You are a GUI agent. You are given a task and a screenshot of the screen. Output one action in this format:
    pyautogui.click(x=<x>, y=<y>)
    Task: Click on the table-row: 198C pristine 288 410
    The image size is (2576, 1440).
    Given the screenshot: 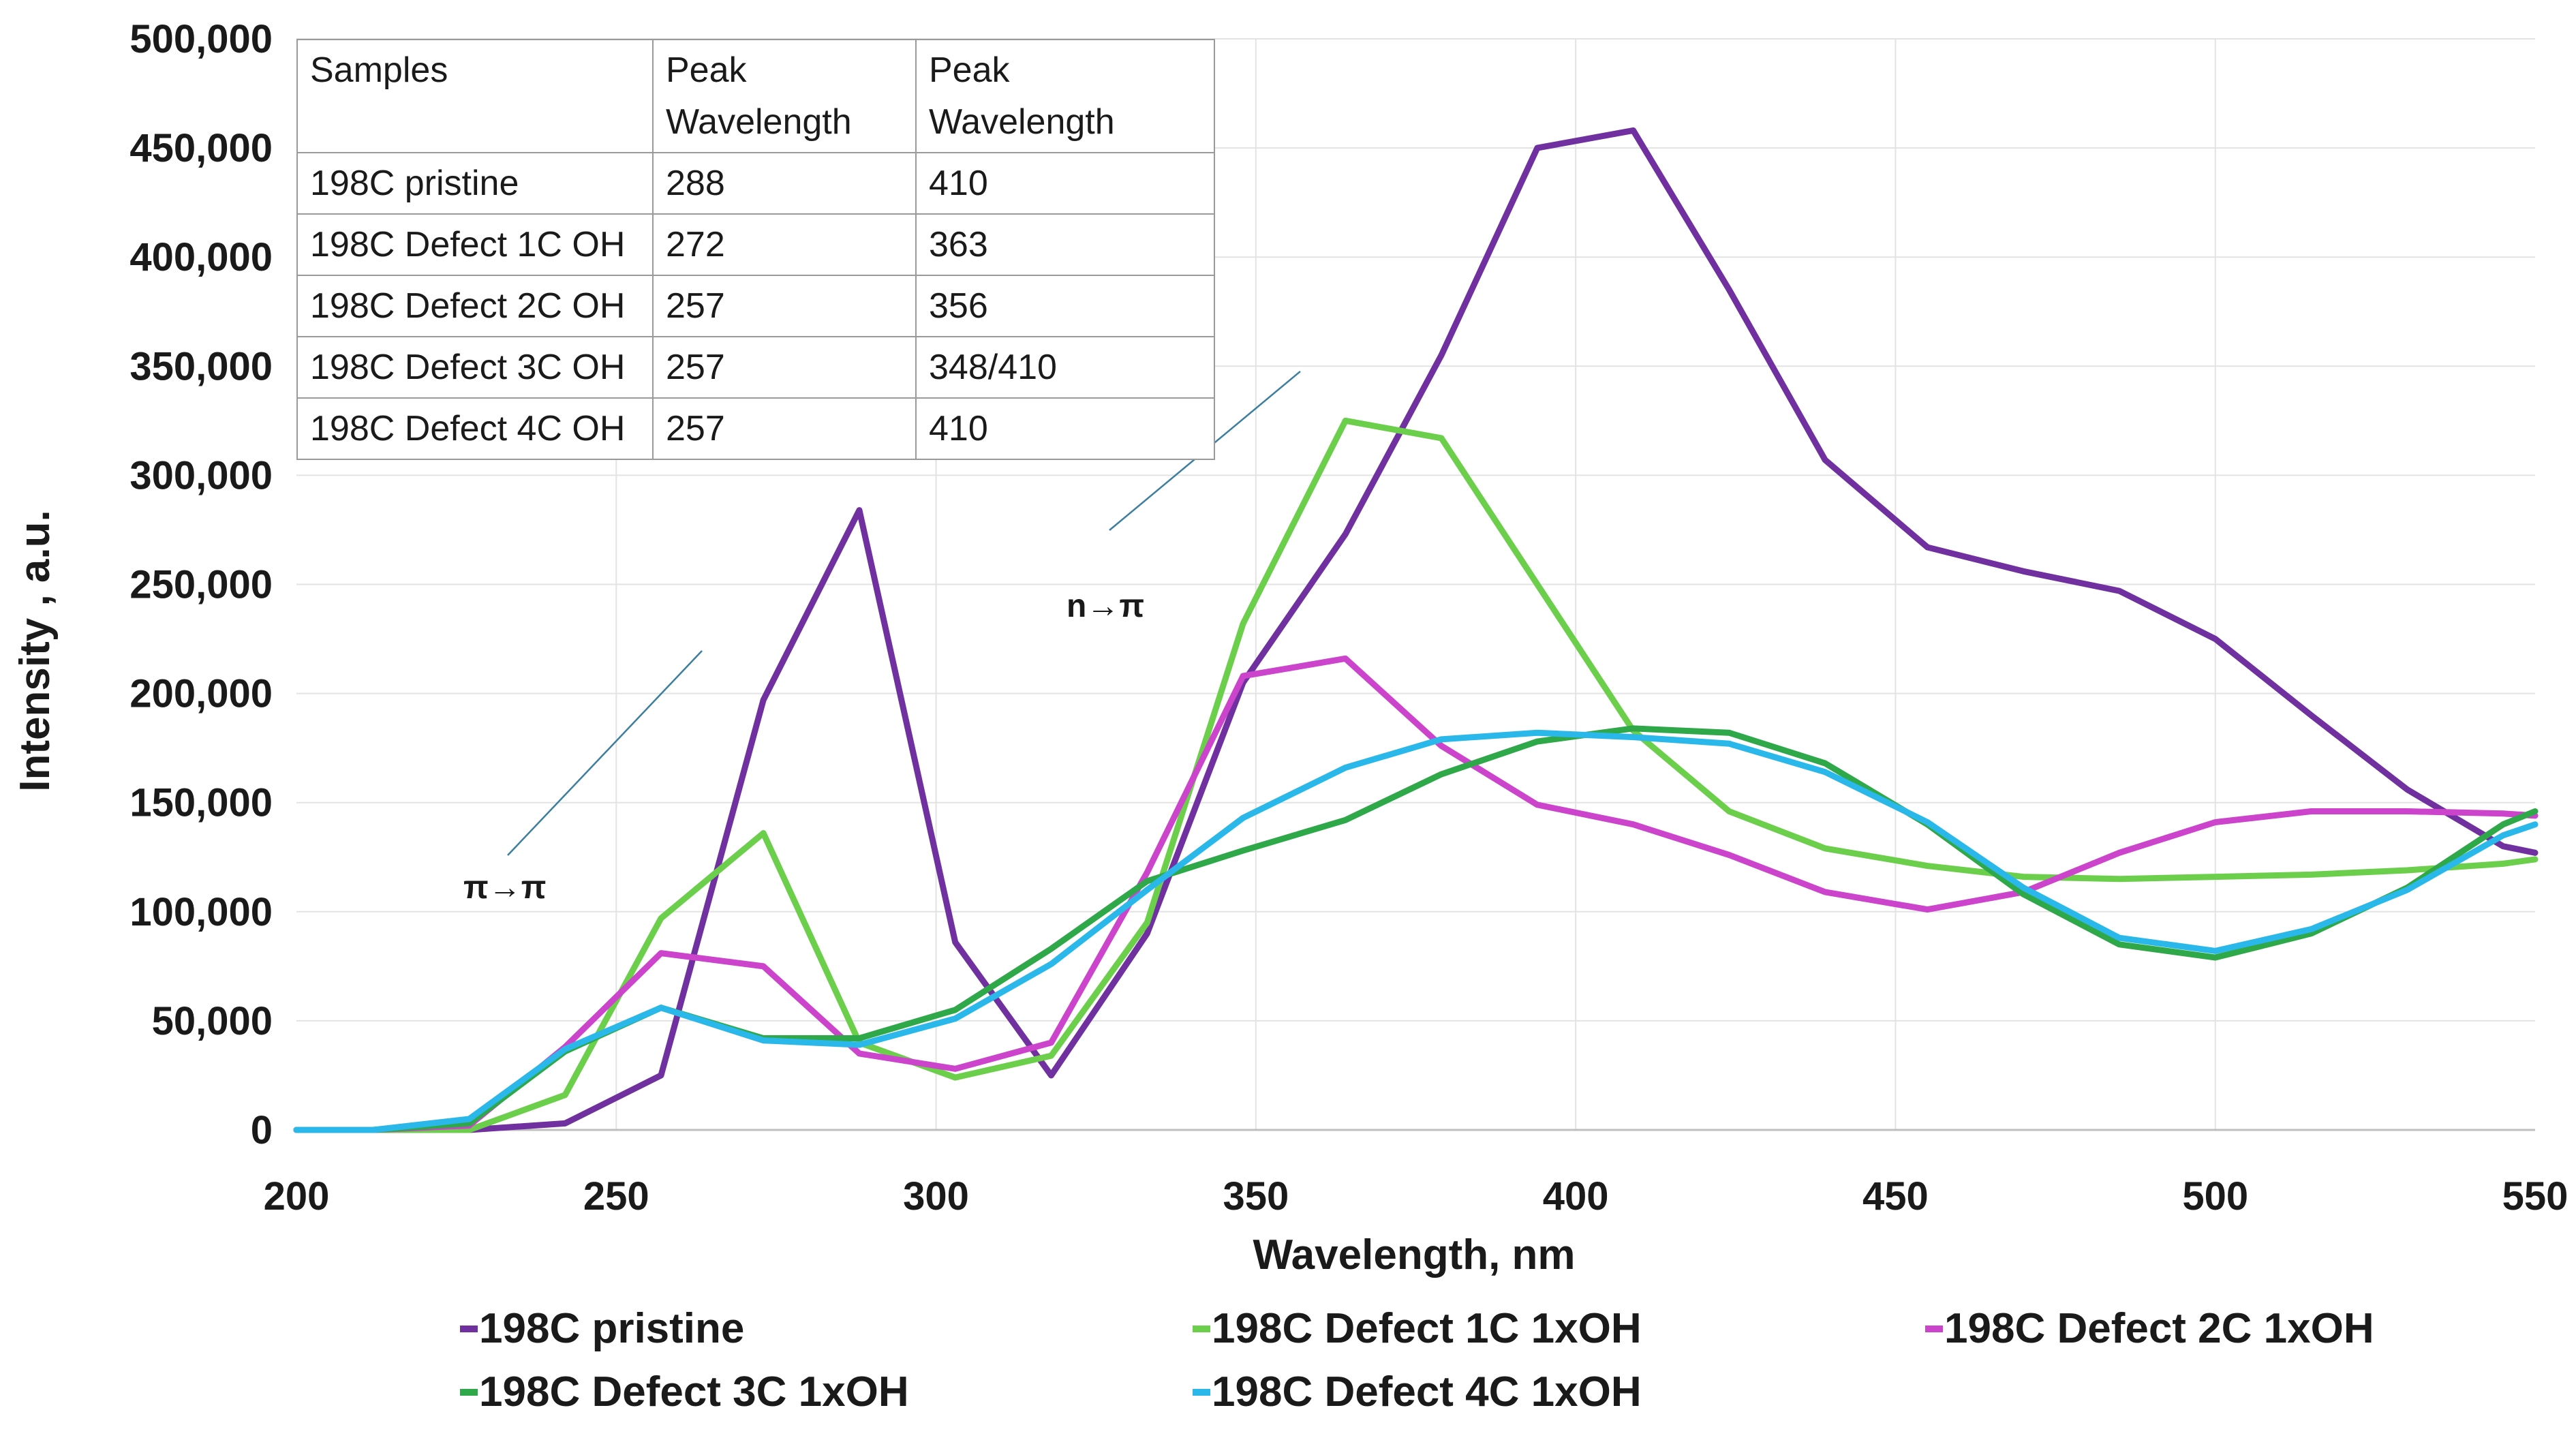 What is the action you would take?
    pyautogui.click(x=756, y=183)
    